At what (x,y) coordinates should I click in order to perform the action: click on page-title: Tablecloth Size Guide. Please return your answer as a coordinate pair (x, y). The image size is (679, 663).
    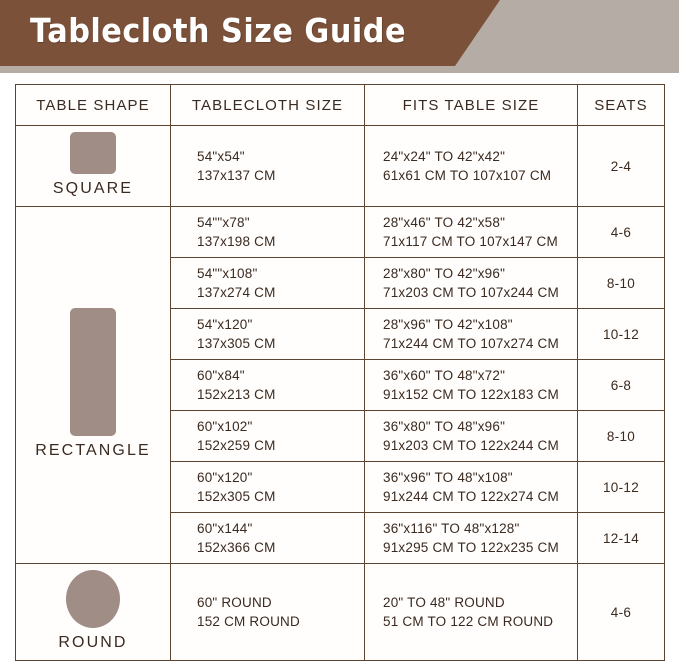
    Looking at the image, I should click on (218, 30).